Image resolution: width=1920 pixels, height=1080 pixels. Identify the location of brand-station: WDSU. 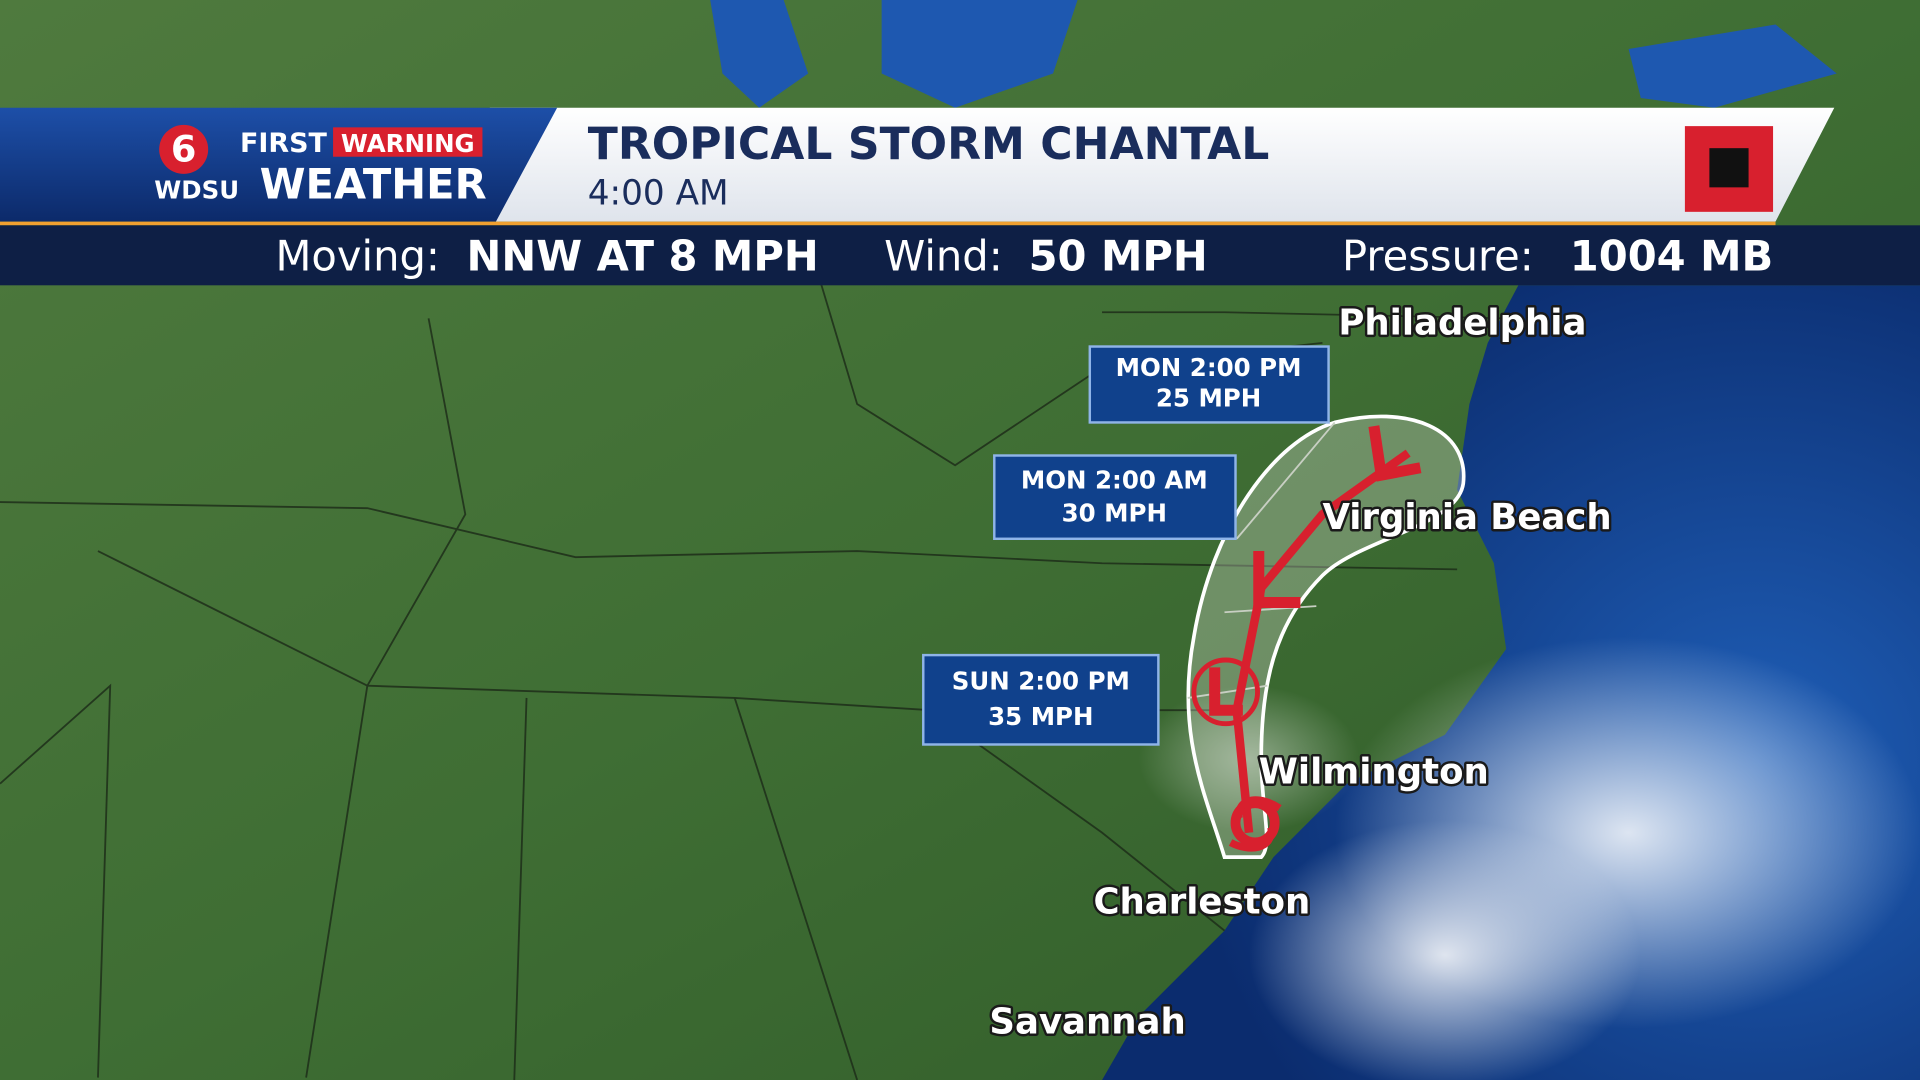
(196, 189).